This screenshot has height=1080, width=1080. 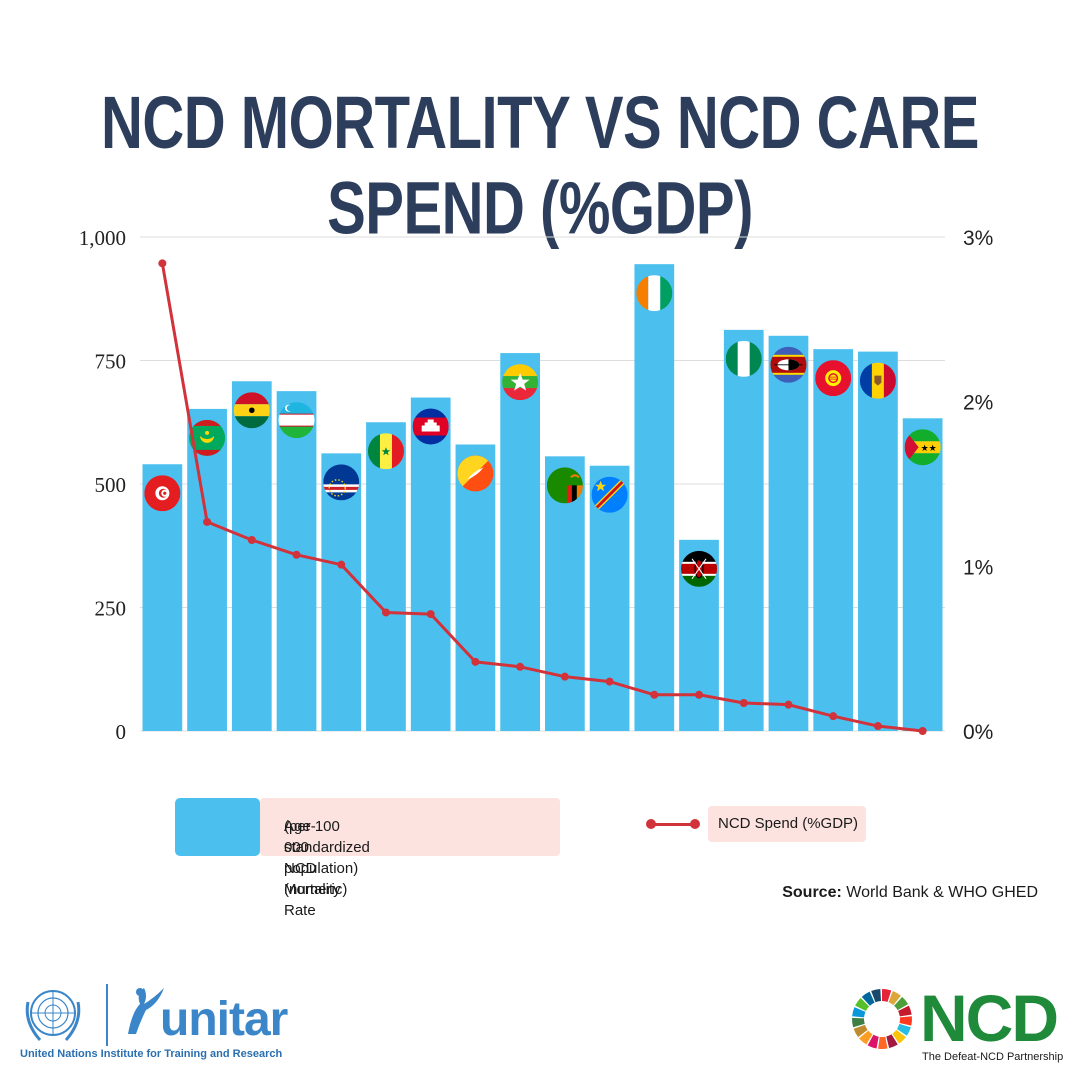 What do you see at coordinates (978, 485) in the screenshot?
I see `right-axis-ticks: 0% 1% 2% 3%` at bounding box center [978, 485].